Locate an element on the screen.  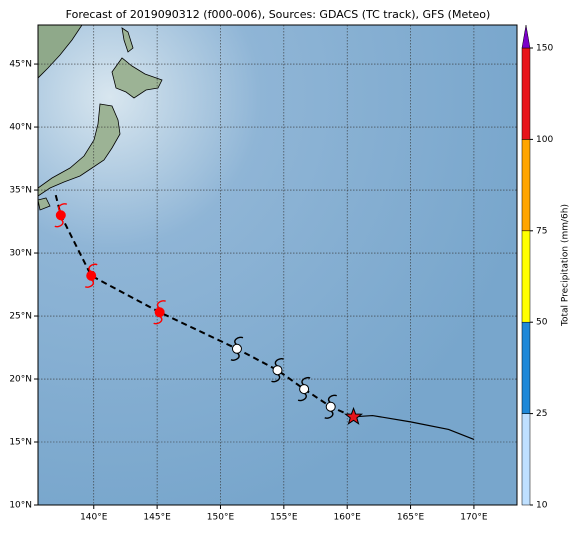
x-tick-label: 145°E is located at coordinates (157, 518).